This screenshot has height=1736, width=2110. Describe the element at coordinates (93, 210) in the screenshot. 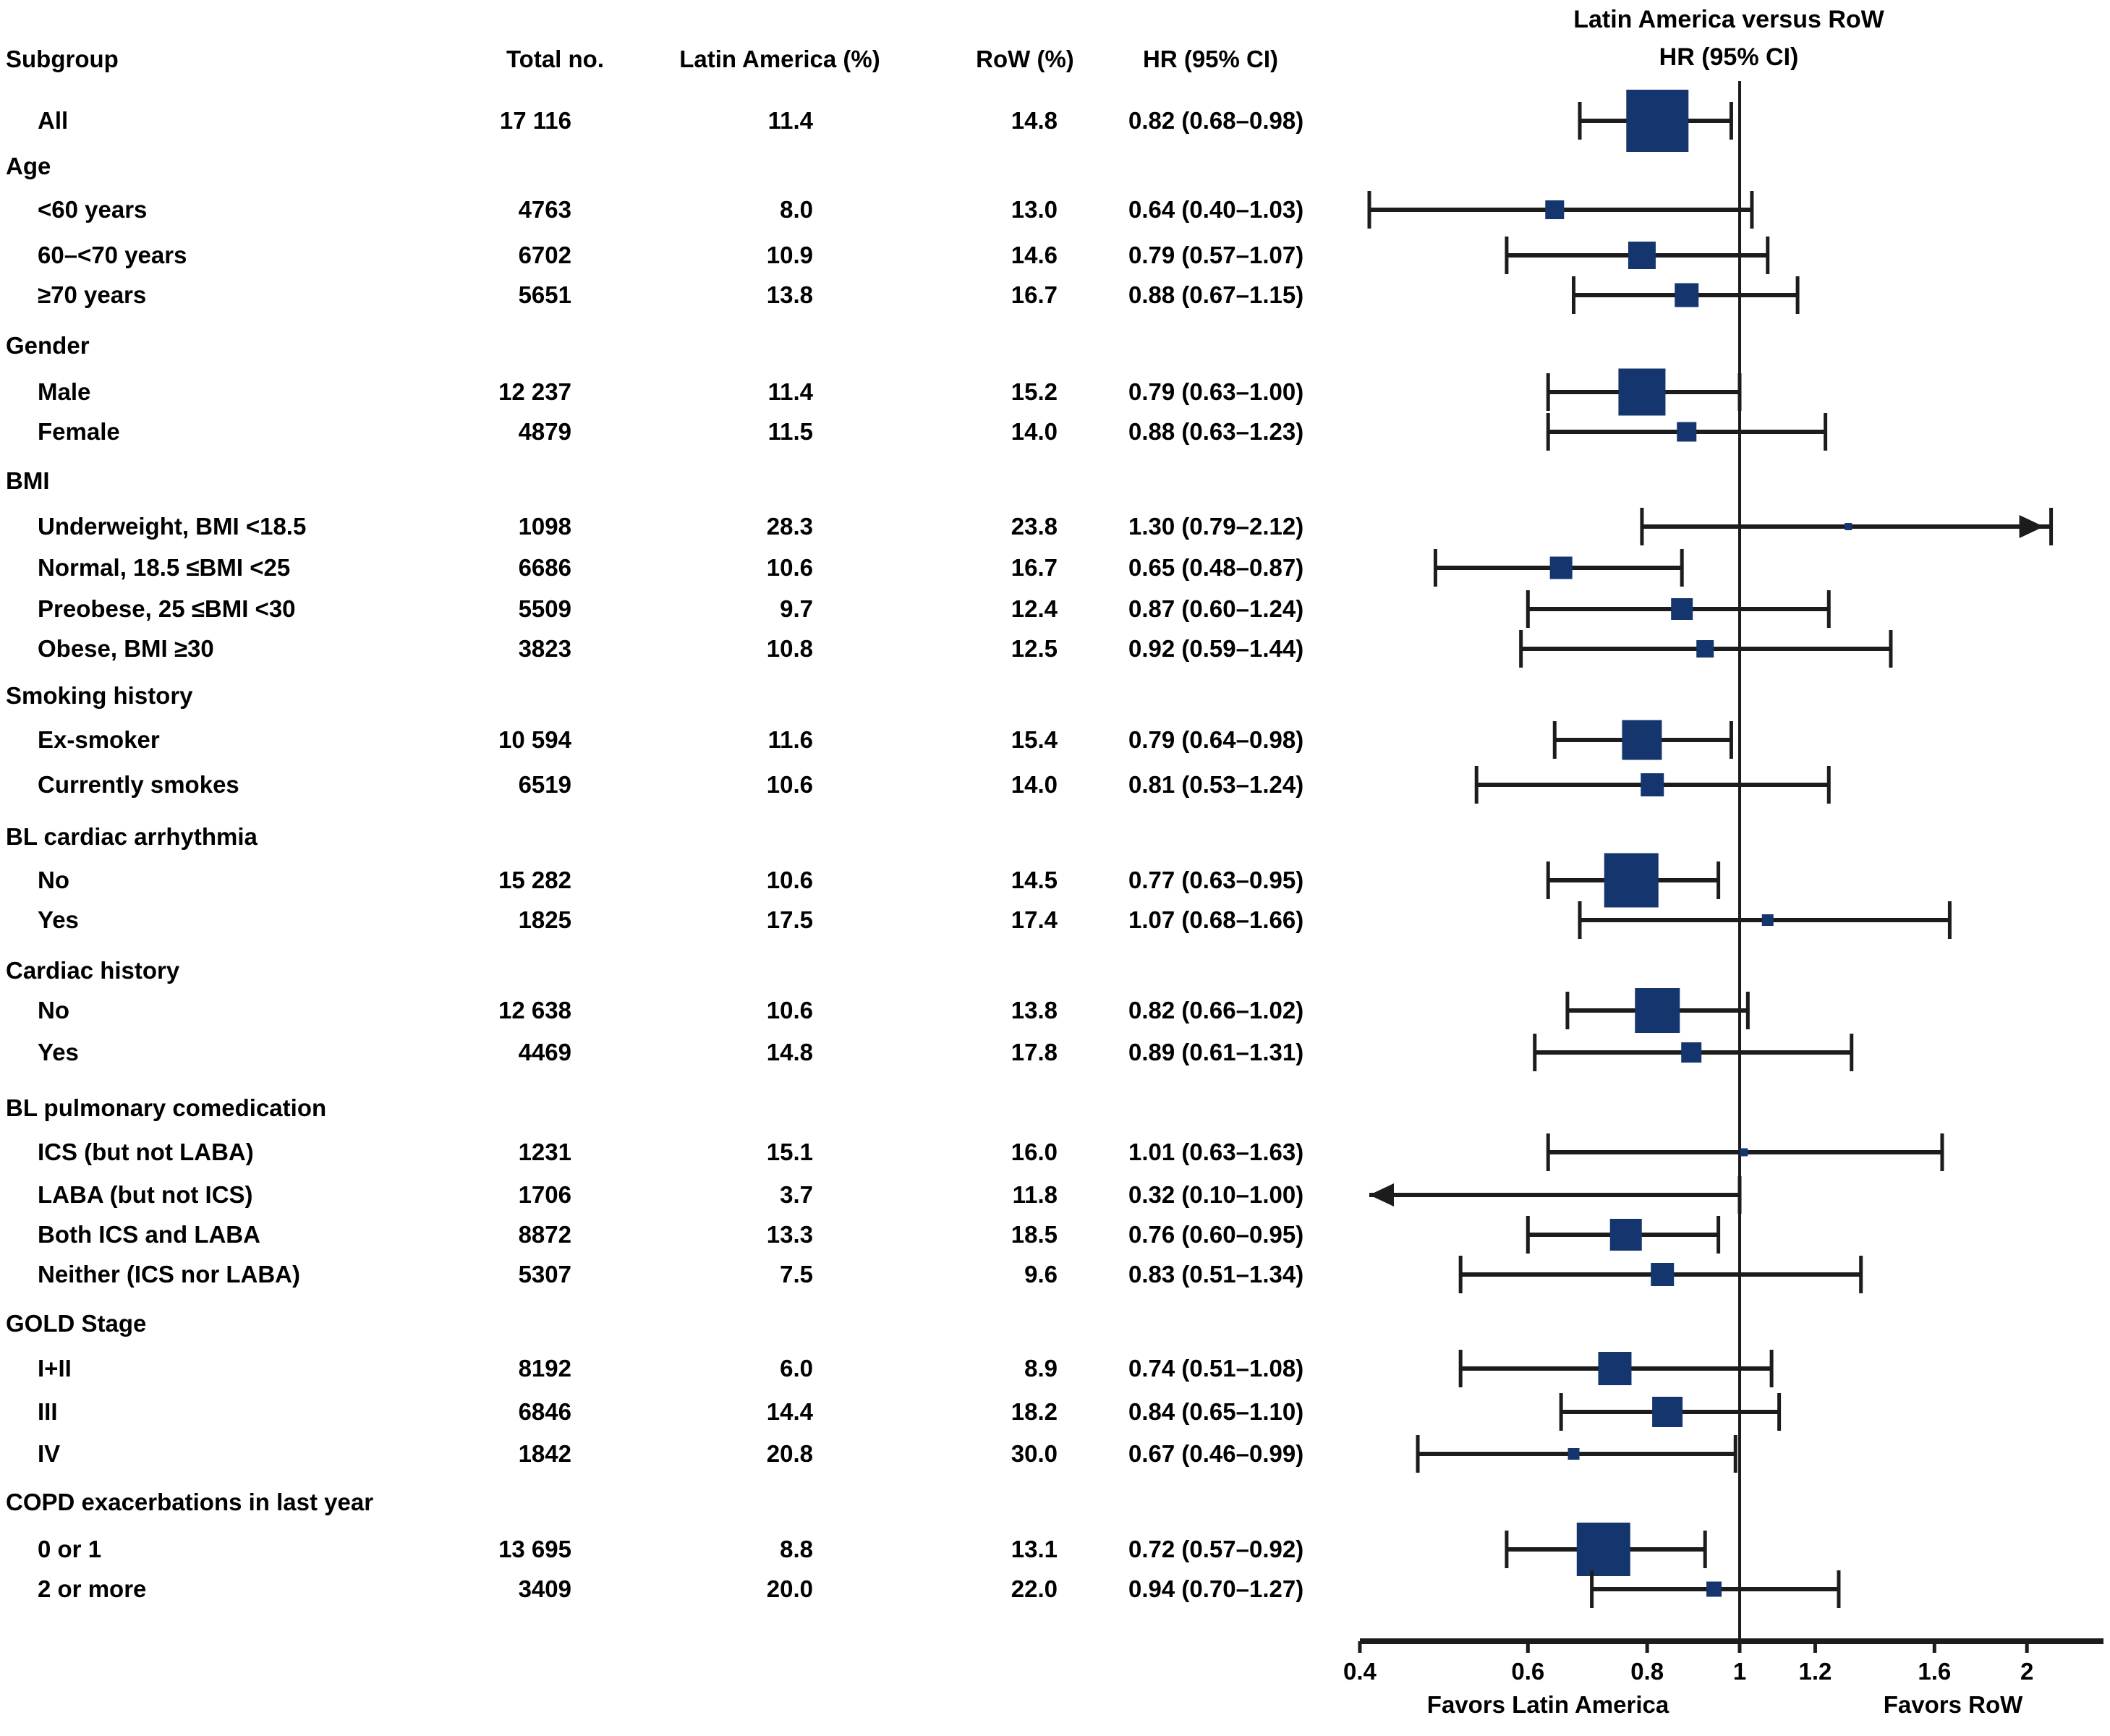

I see `subgroup-item-label: <60 years` at that location.